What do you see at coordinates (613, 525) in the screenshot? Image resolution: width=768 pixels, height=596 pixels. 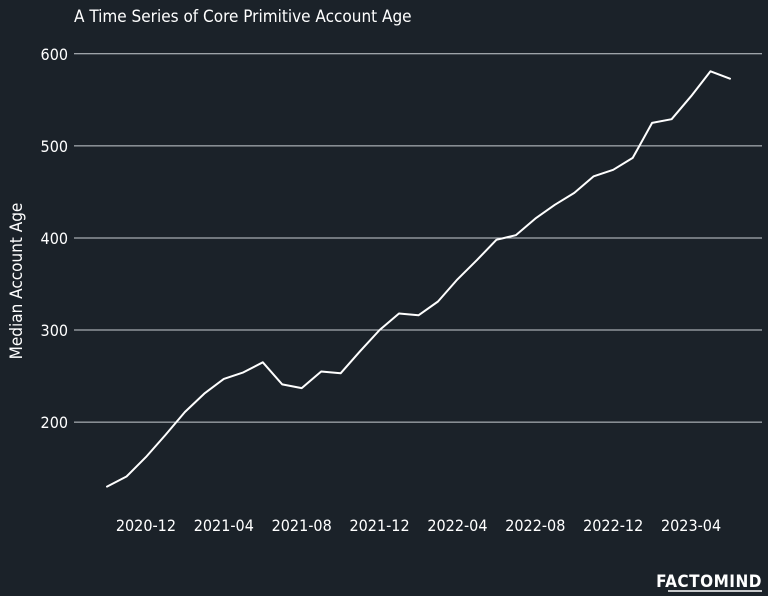 I see `x-tick-label: 2022-12` at bounding box center [613, 525].